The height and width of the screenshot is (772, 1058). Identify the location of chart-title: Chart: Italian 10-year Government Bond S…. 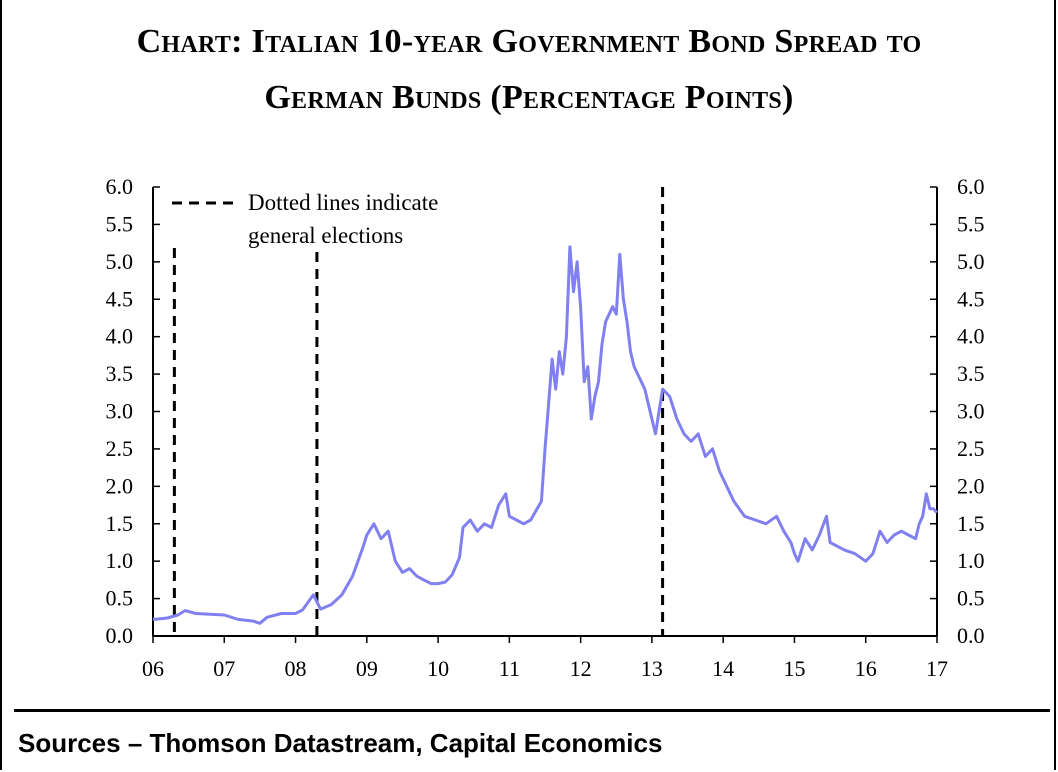
(529, 70).